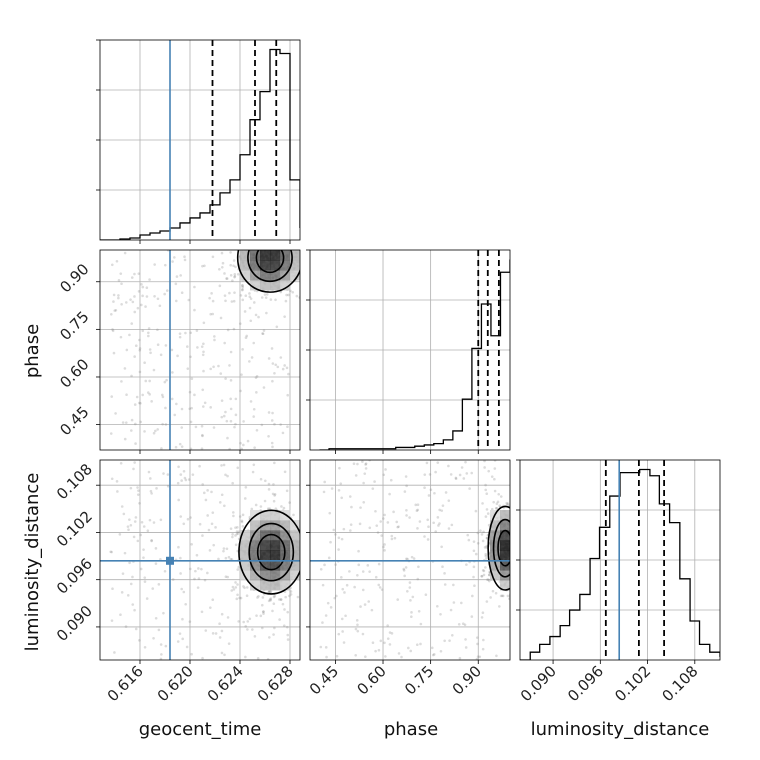 Image resolution: width=760 pixels, height=760 pixels. What do you see at coordinates (170, 560) in the screenshot?
I see `injection-marker` at bounding box center [170, 560].